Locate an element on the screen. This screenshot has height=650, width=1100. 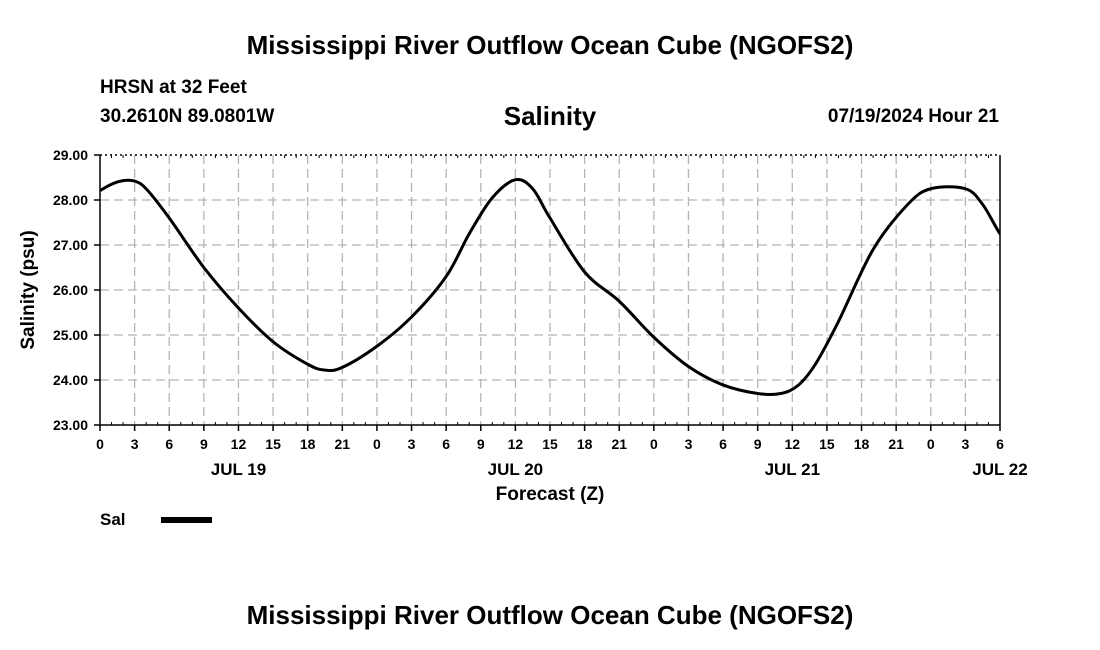
forecast-timestamp: 07/19/2024 Hour 21 is located at coordinates (913, 116).